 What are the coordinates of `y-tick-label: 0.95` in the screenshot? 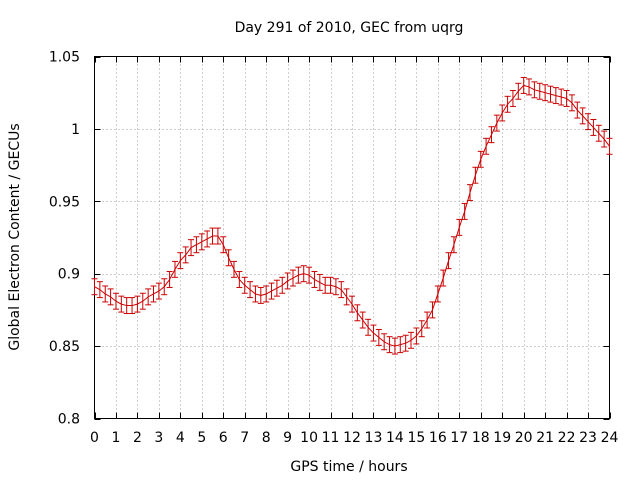 It's located at (64, 202).